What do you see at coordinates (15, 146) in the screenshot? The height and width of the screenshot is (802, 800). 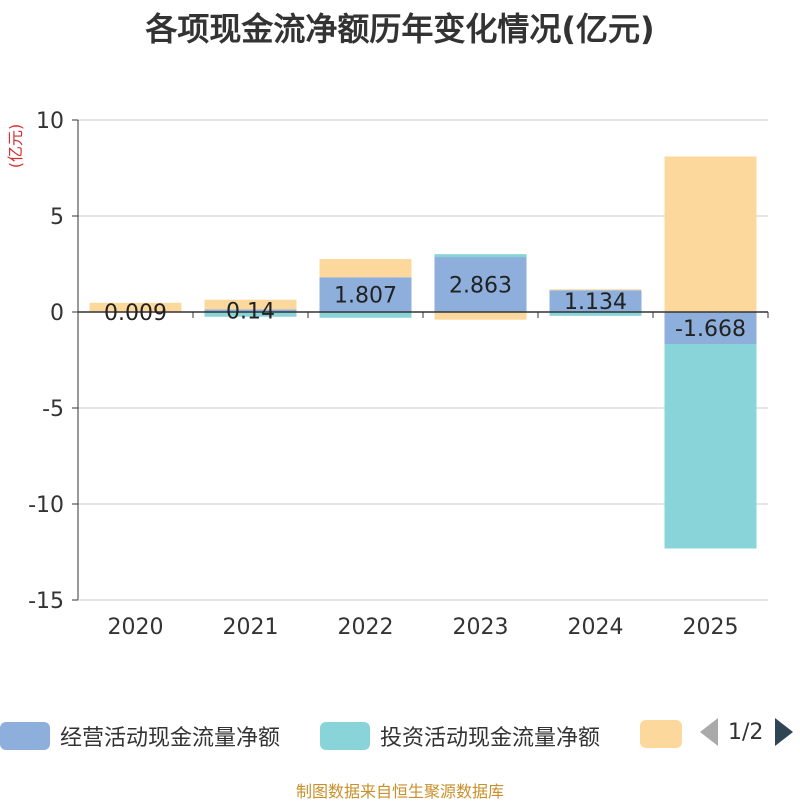 I see `y-axis-label: (亿元)` at bounding box center [15, 146].